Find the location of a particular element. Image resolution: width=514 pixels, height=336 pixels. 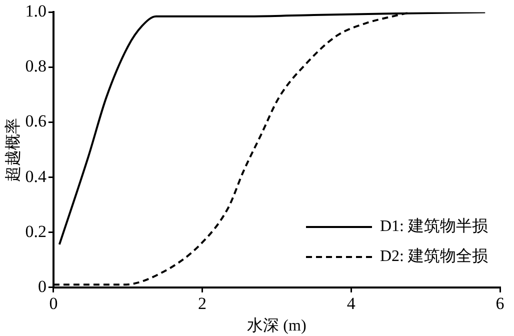

x-tick-label: 4 is located at coordinates (351, 304).